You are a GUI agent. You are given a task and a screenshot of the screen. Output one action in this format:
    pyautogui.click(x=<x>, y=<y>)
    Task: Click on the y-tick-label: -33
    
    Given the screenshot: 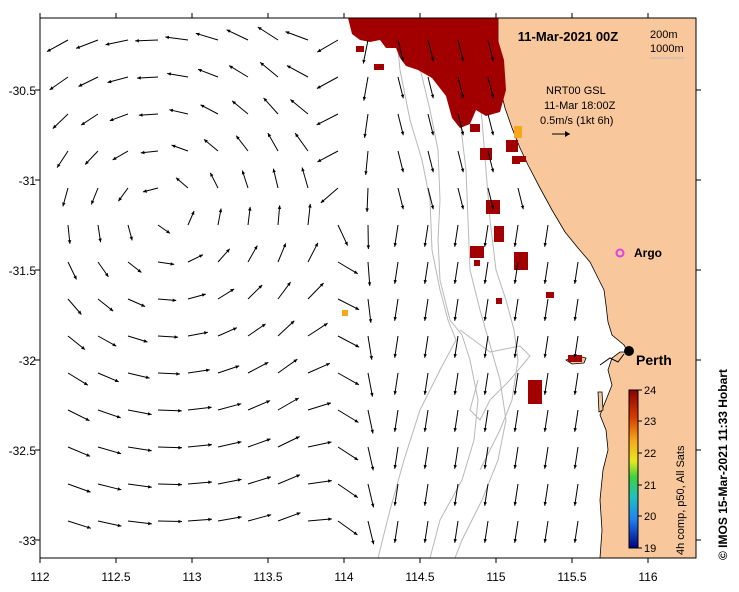 What is the action you would take?
    pyautogui.click(x=28, y=541)
    